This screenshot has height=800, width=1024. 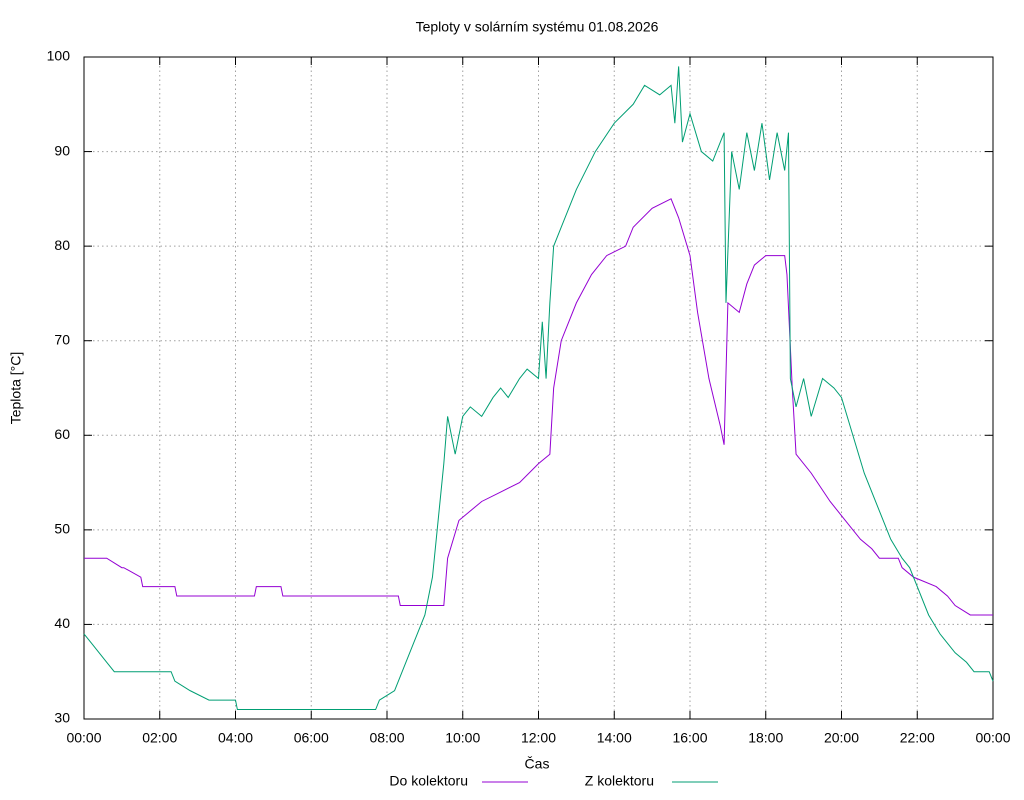 I want to click on x-tick-label: 08:00, so click(x=386, y=738).